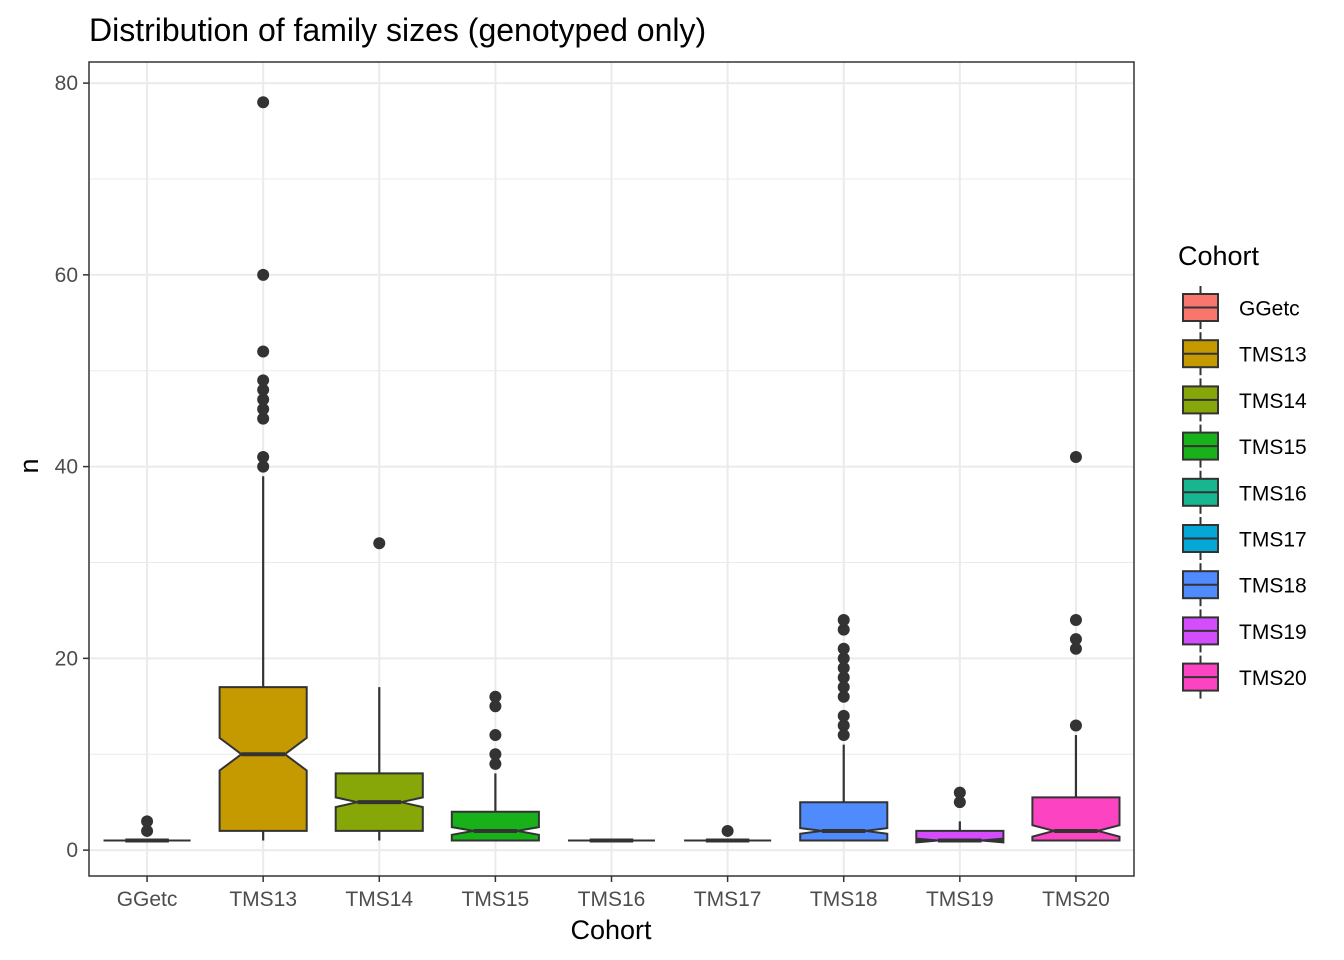  I want to click on legend-item-tms19: TMS19, so click(1244, 631).